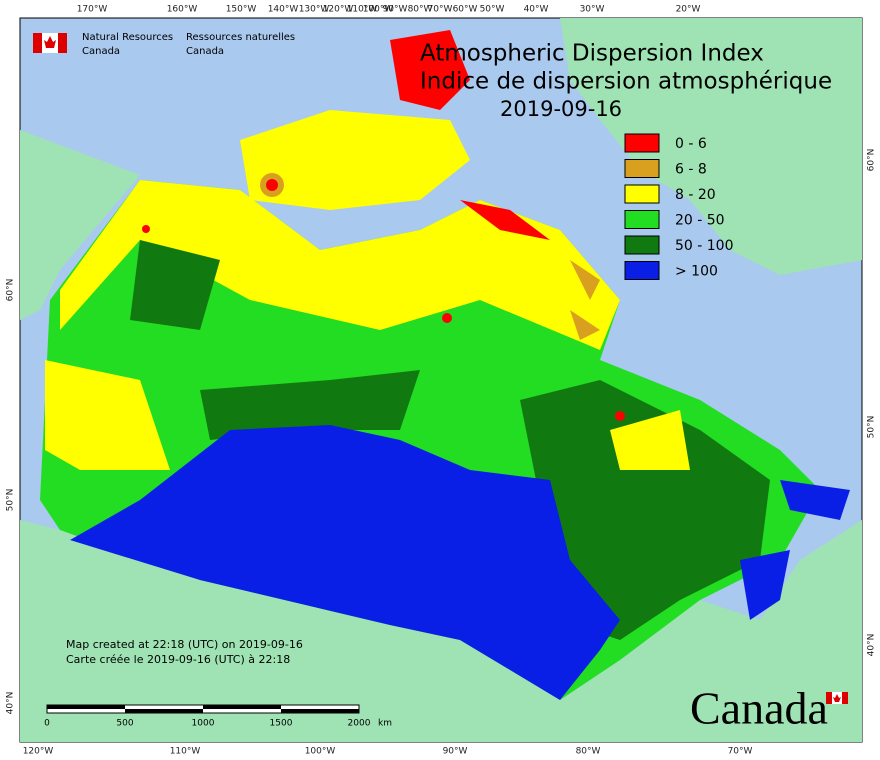 The height and width of the screenshot is (760, 880). I want to click on longitude-label: 50°W, so click(492, 10).